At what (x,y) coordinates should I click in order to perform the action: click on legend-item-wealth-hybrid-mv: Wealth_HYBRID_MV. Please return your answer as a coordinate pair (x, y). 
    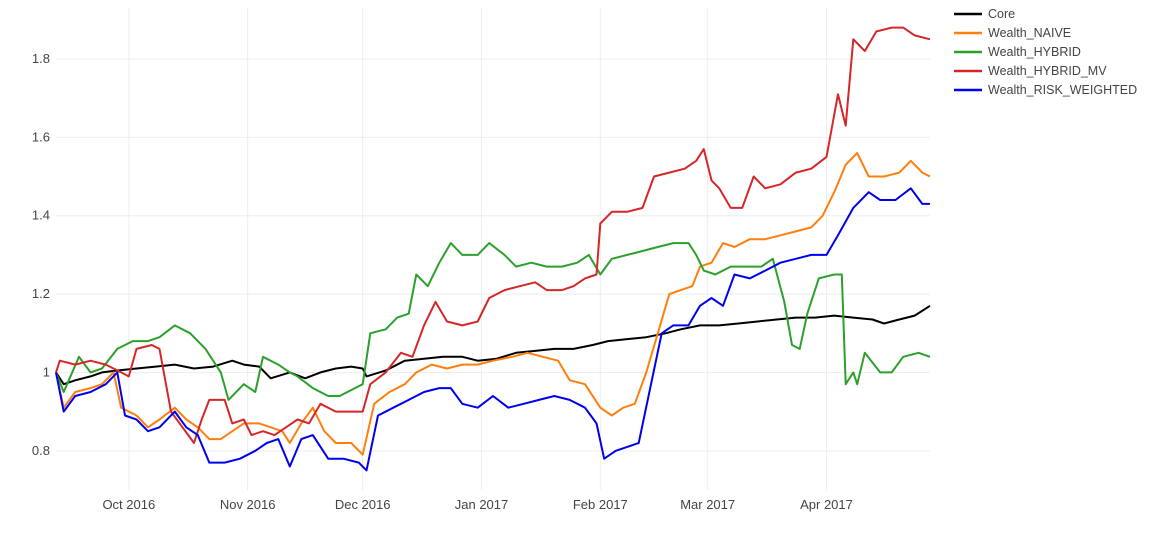
    Looking at the image, I should click on (1030, 71).